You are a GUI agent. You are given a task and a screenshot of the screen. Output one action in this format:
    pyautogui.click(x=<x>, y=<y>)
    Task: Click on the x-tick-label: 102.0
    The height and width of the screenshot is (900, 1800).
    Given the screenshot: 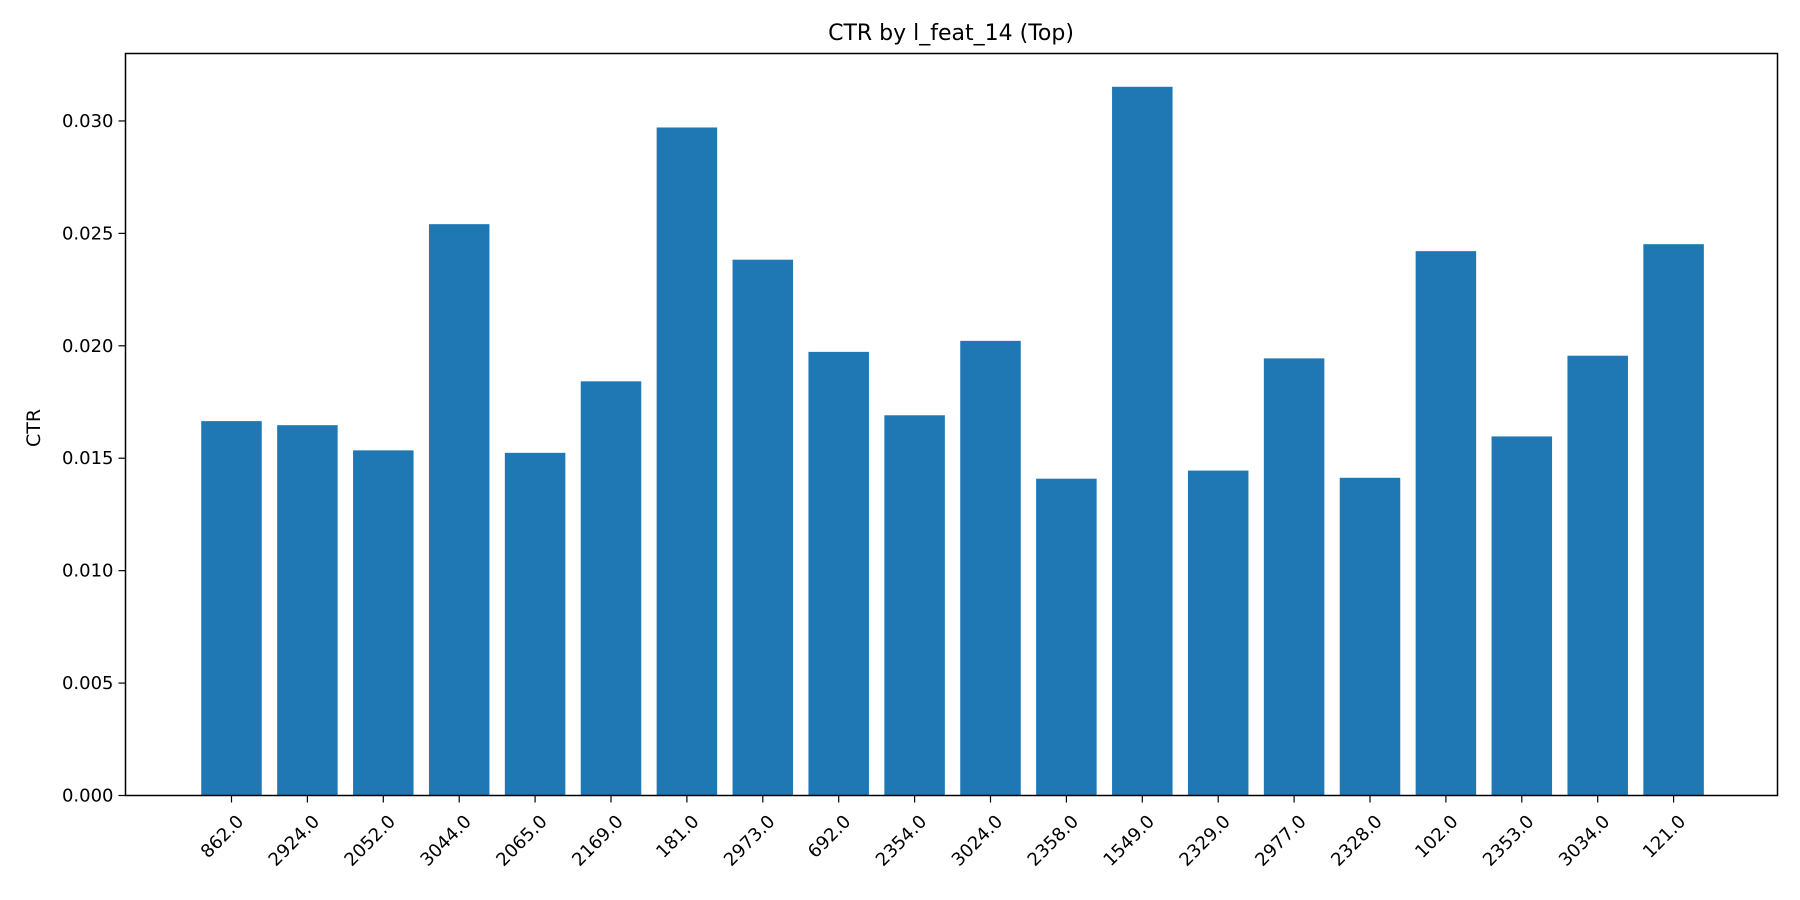 What is the action you would take?
    pyautogui.click(x=1436, y=836)
    